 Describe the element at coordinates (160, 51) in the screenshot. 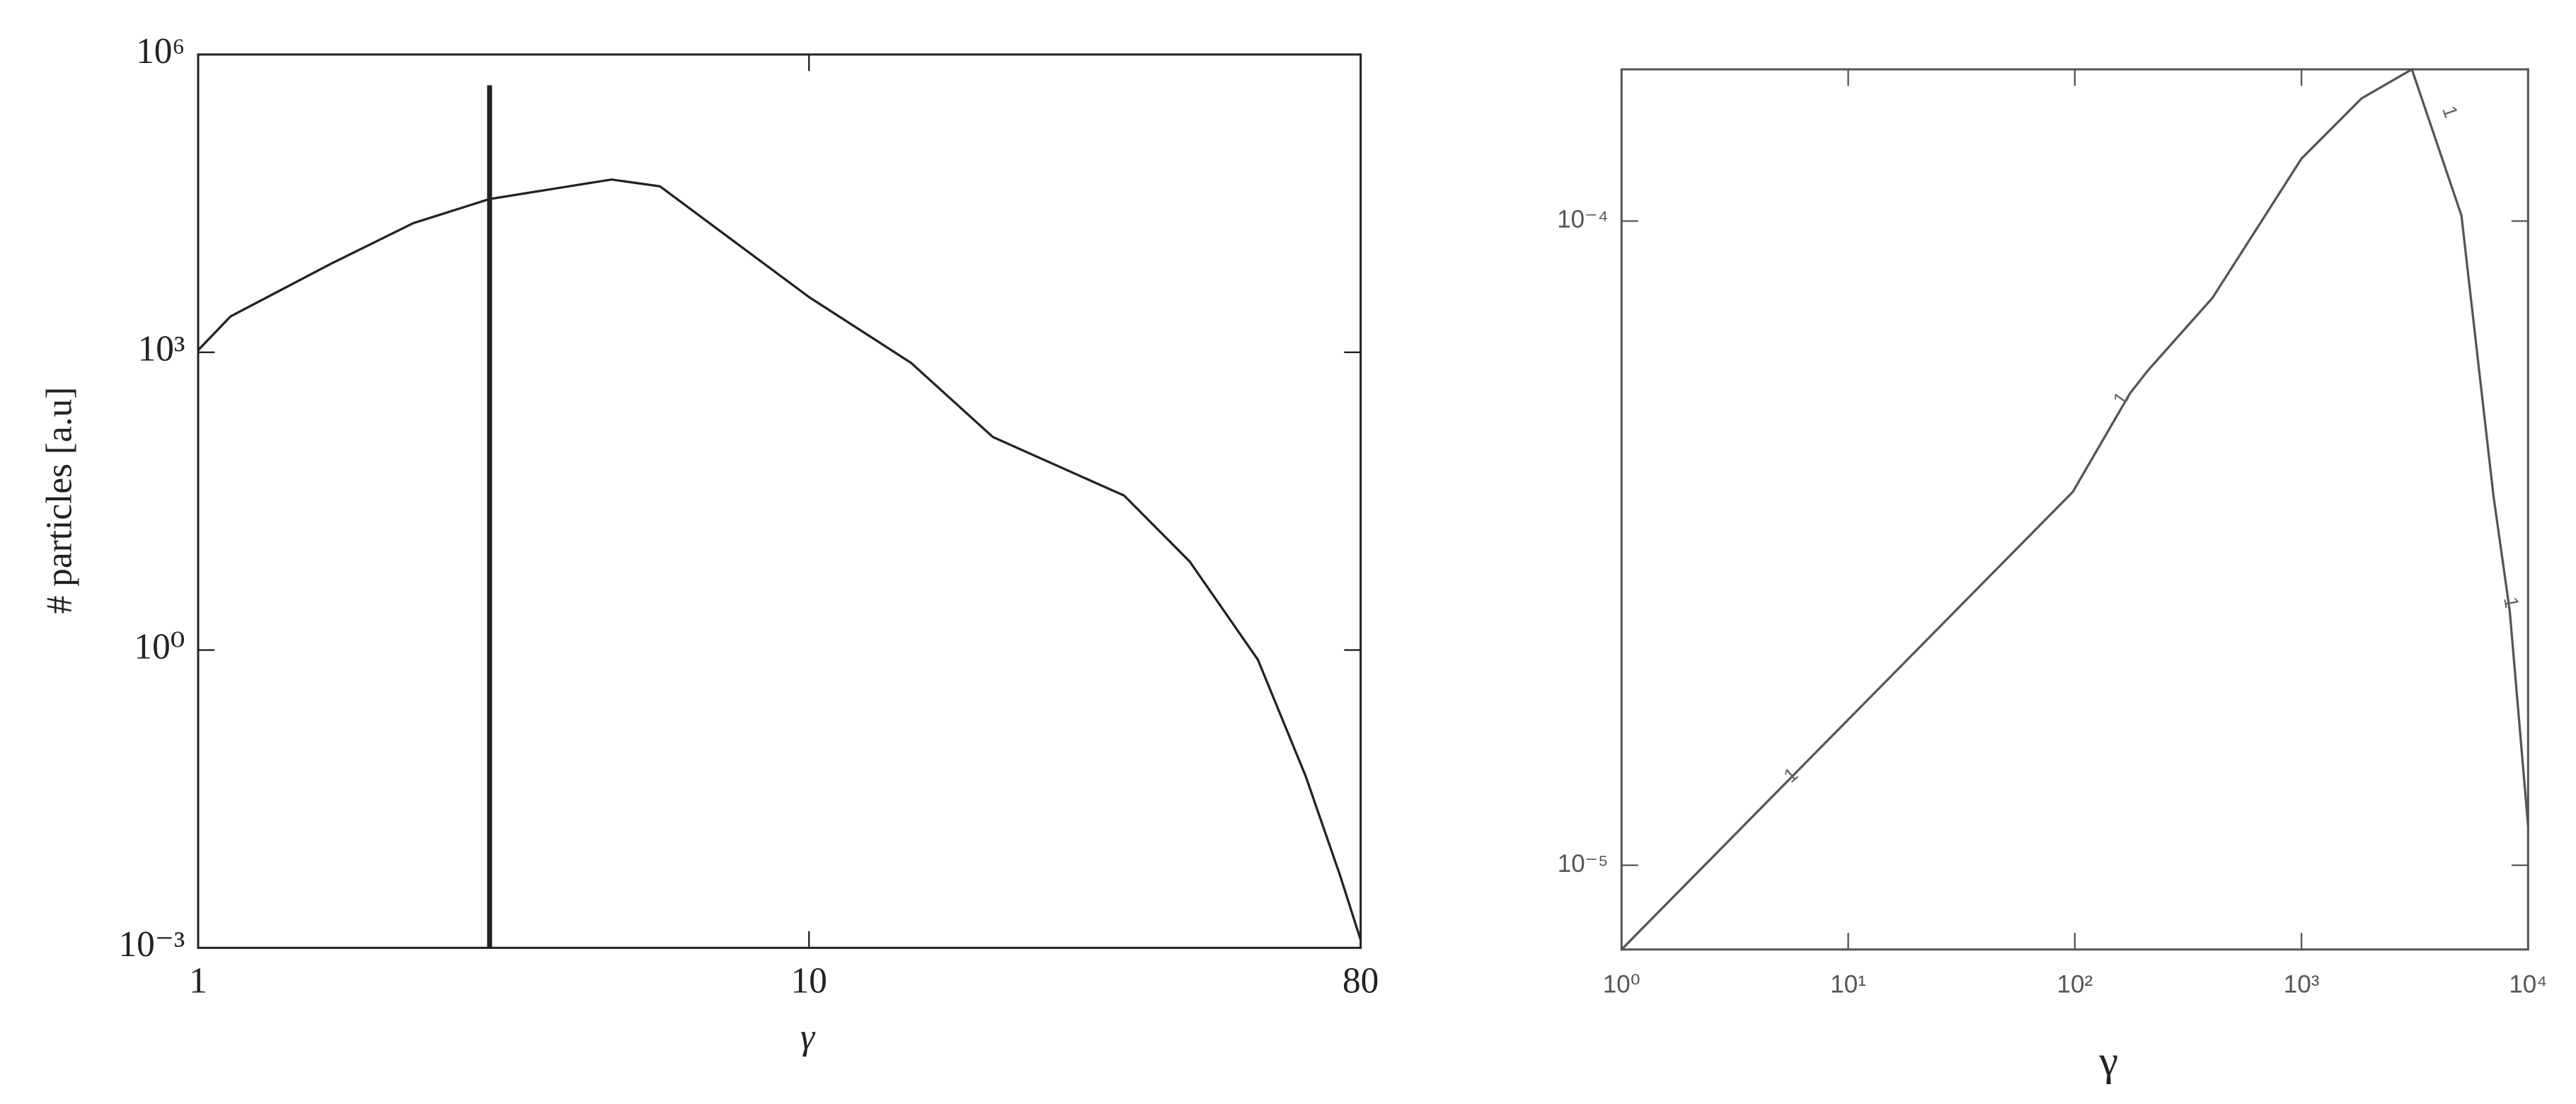

I see `y-tick-label: 10⁶` at that location.